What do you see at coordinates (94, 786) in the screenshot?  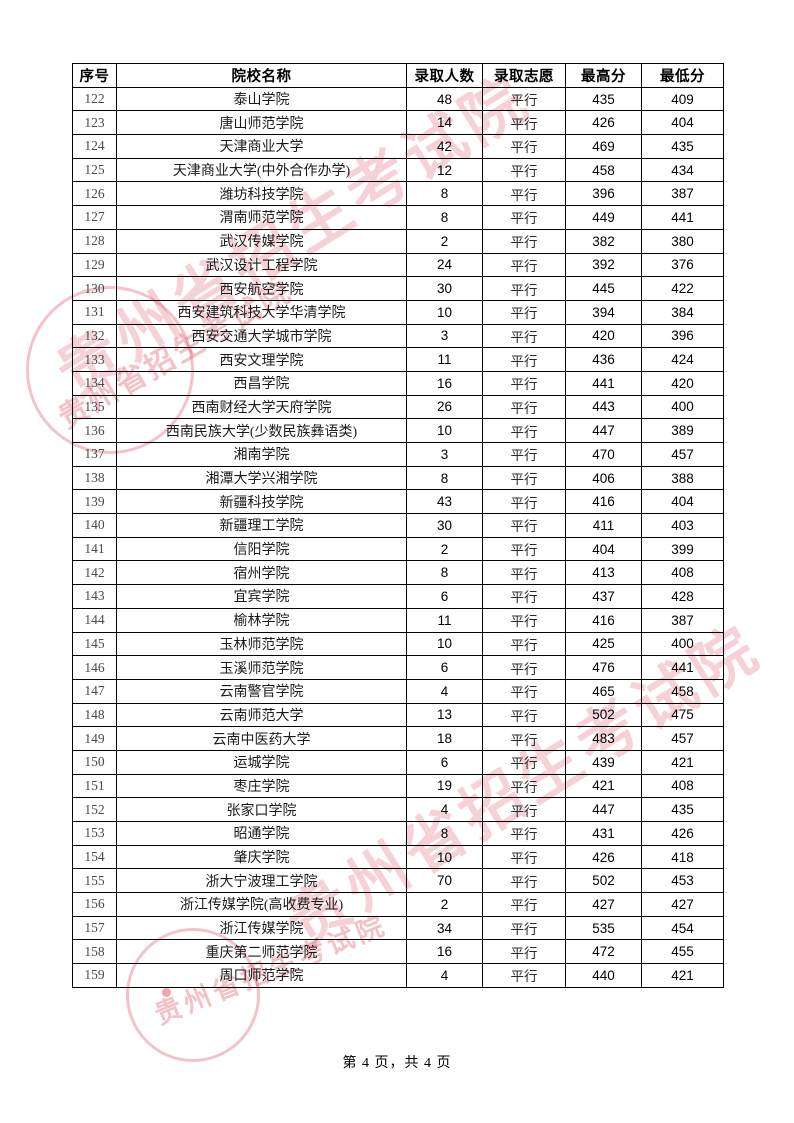 I see `cell-index: 151` at bounding box center [94, 786].